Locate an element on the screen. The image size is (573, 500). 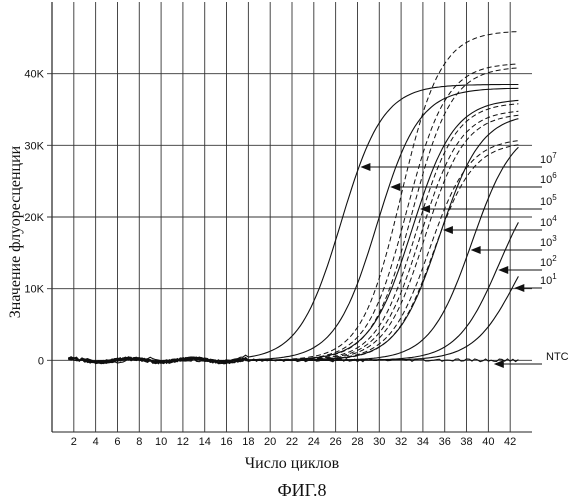
x-tick-label: 14 is located at coordinates (205, 442).